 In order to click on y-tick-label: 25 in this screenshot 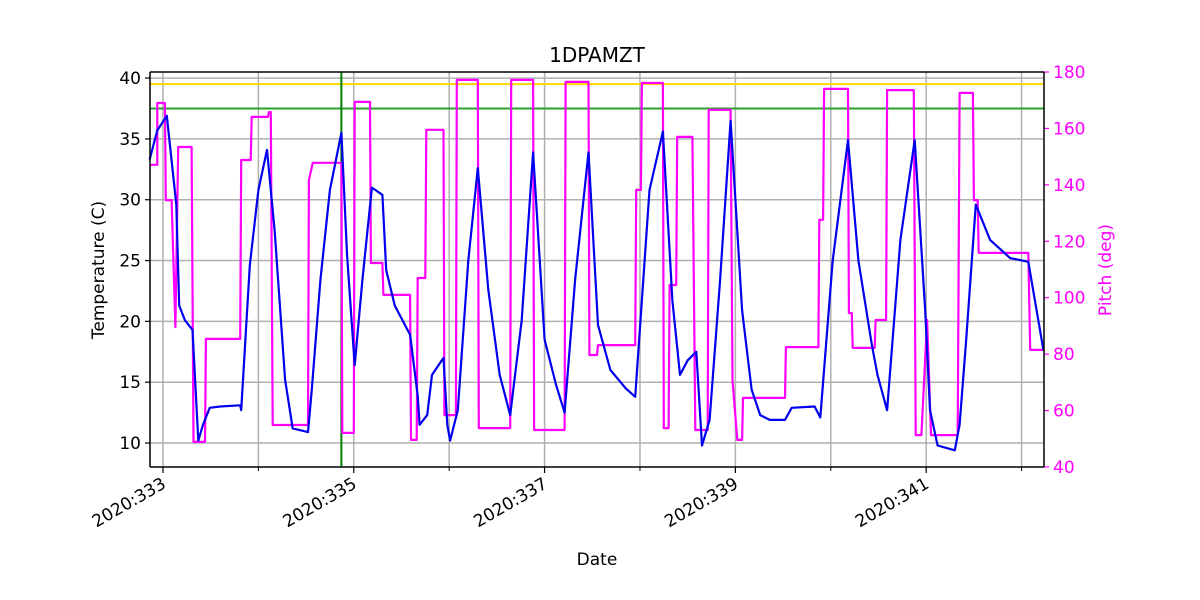, I will do `click(130, 262)`.